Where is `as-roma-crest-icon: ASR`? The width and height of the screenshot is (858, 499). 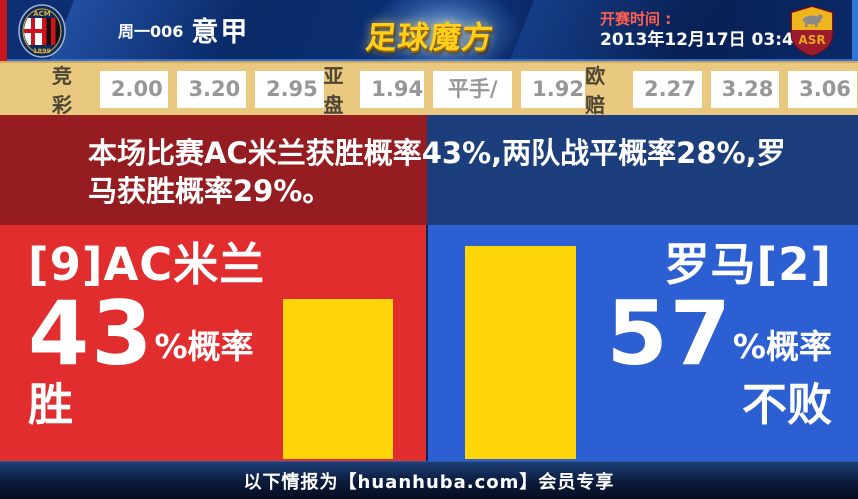 as-roma-crest-icon: ASR is located at coordinates (812, 33).